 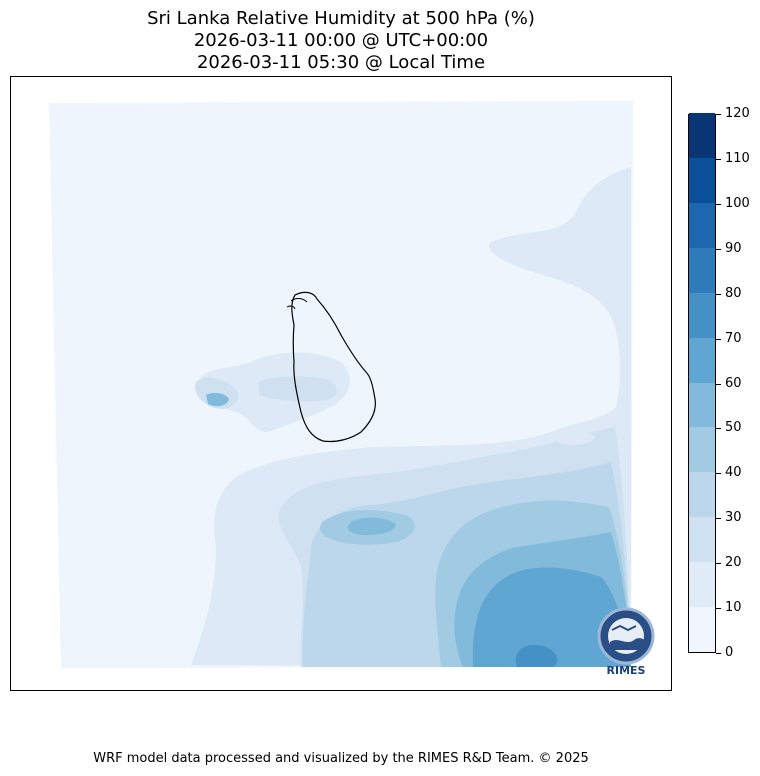 I want to click on colorbar-tick-label: 20, so click(x=733, y=563).